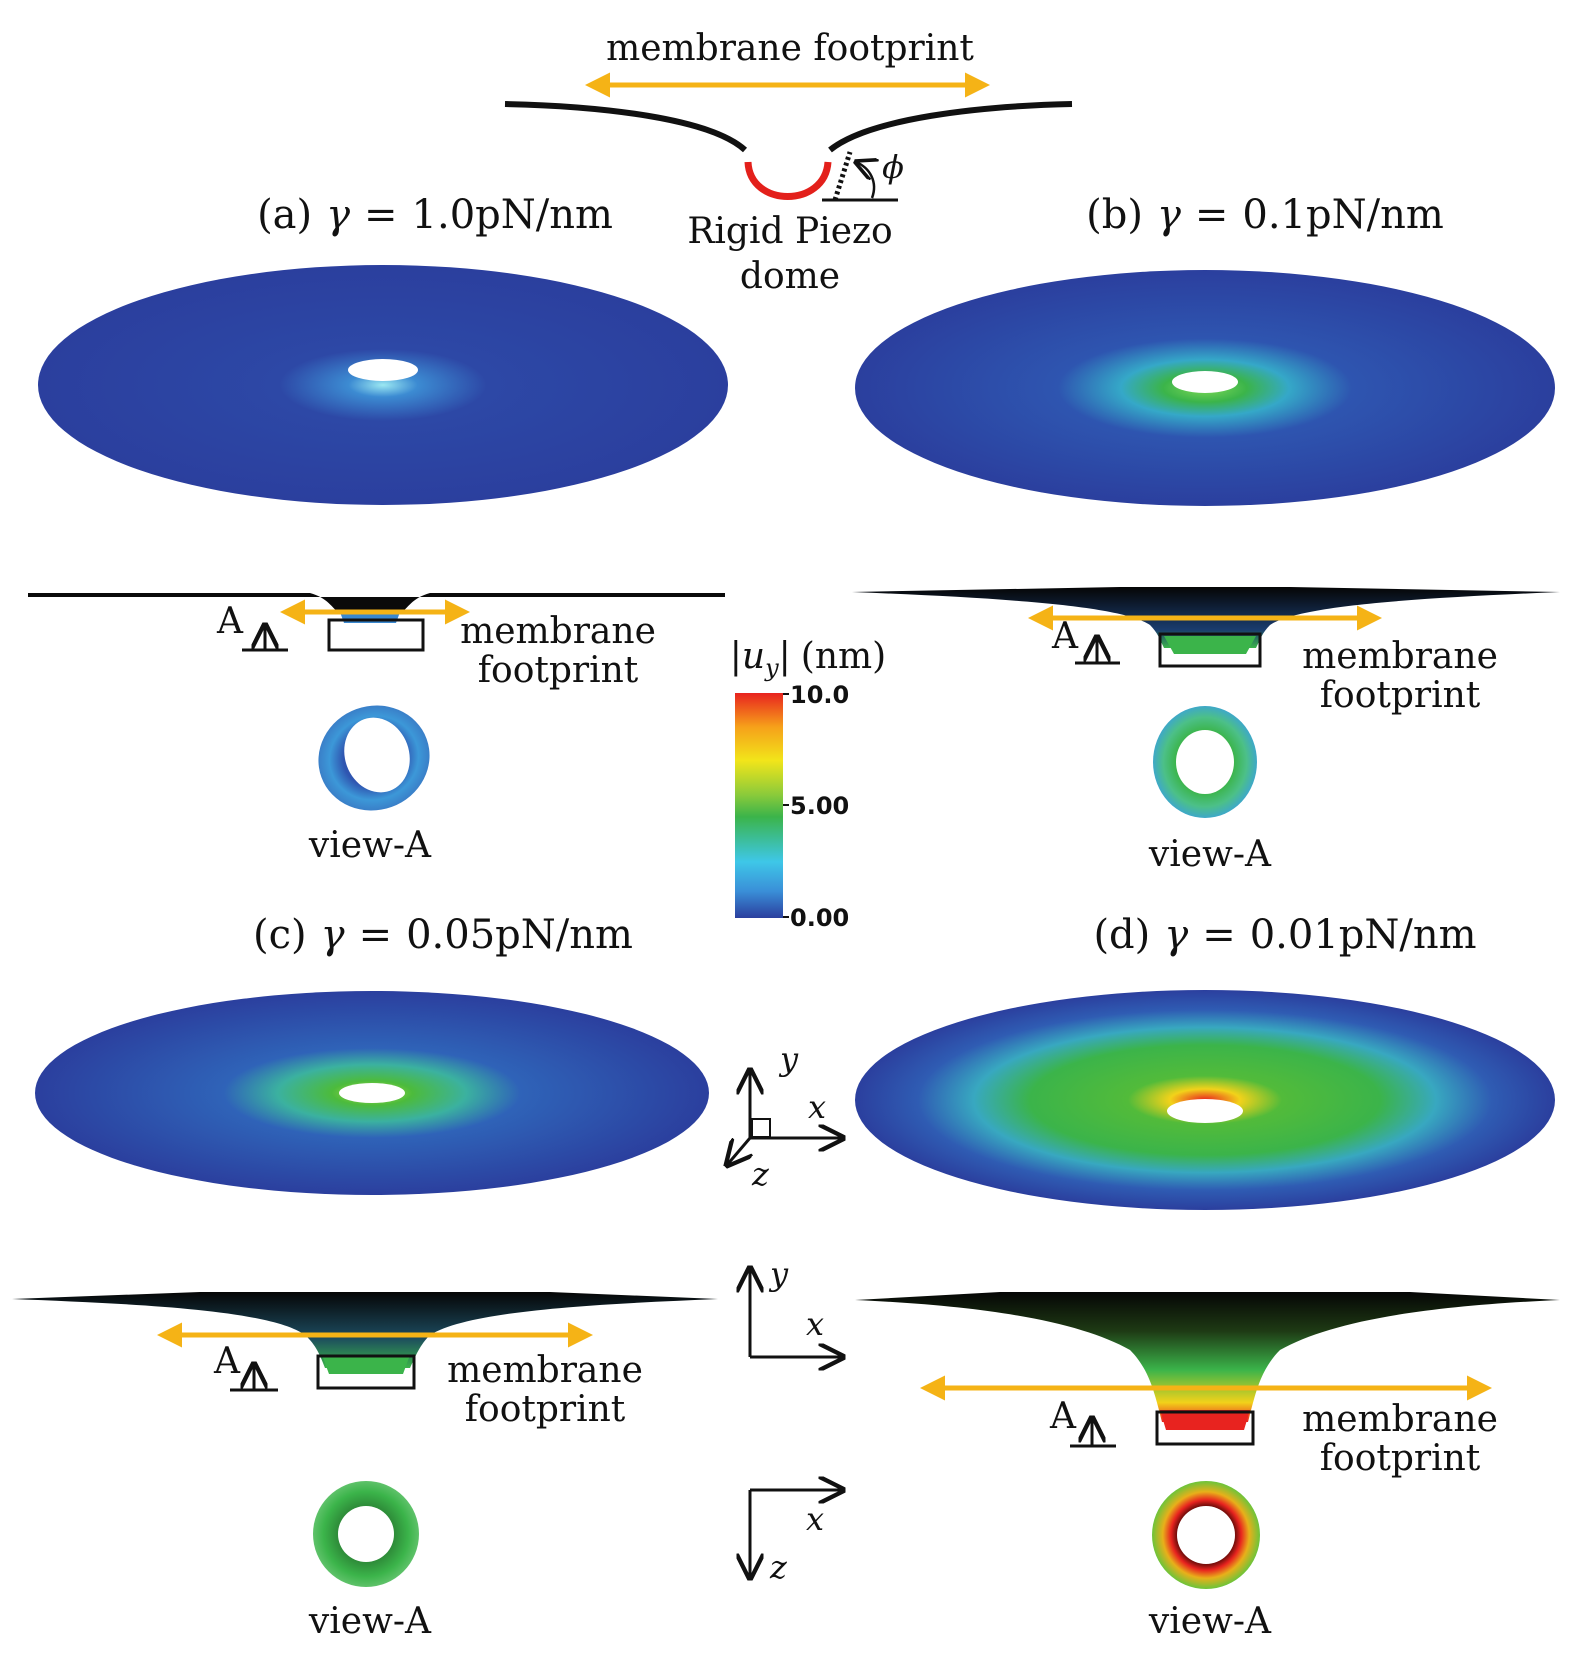  I want to click on schematic-angle-arc, so click(865, 180).